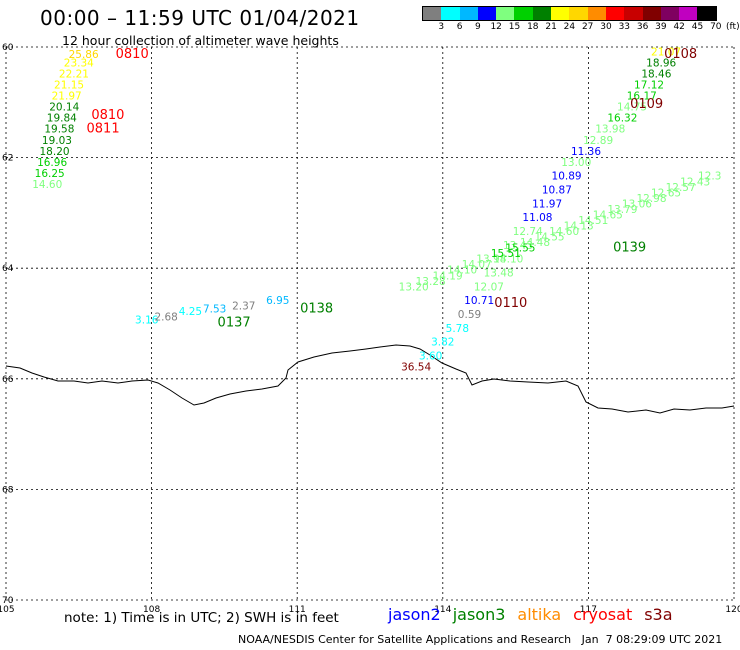 The image size is (740, 650). I want to click on wave-height-point: 13.48, so click(499, 273).